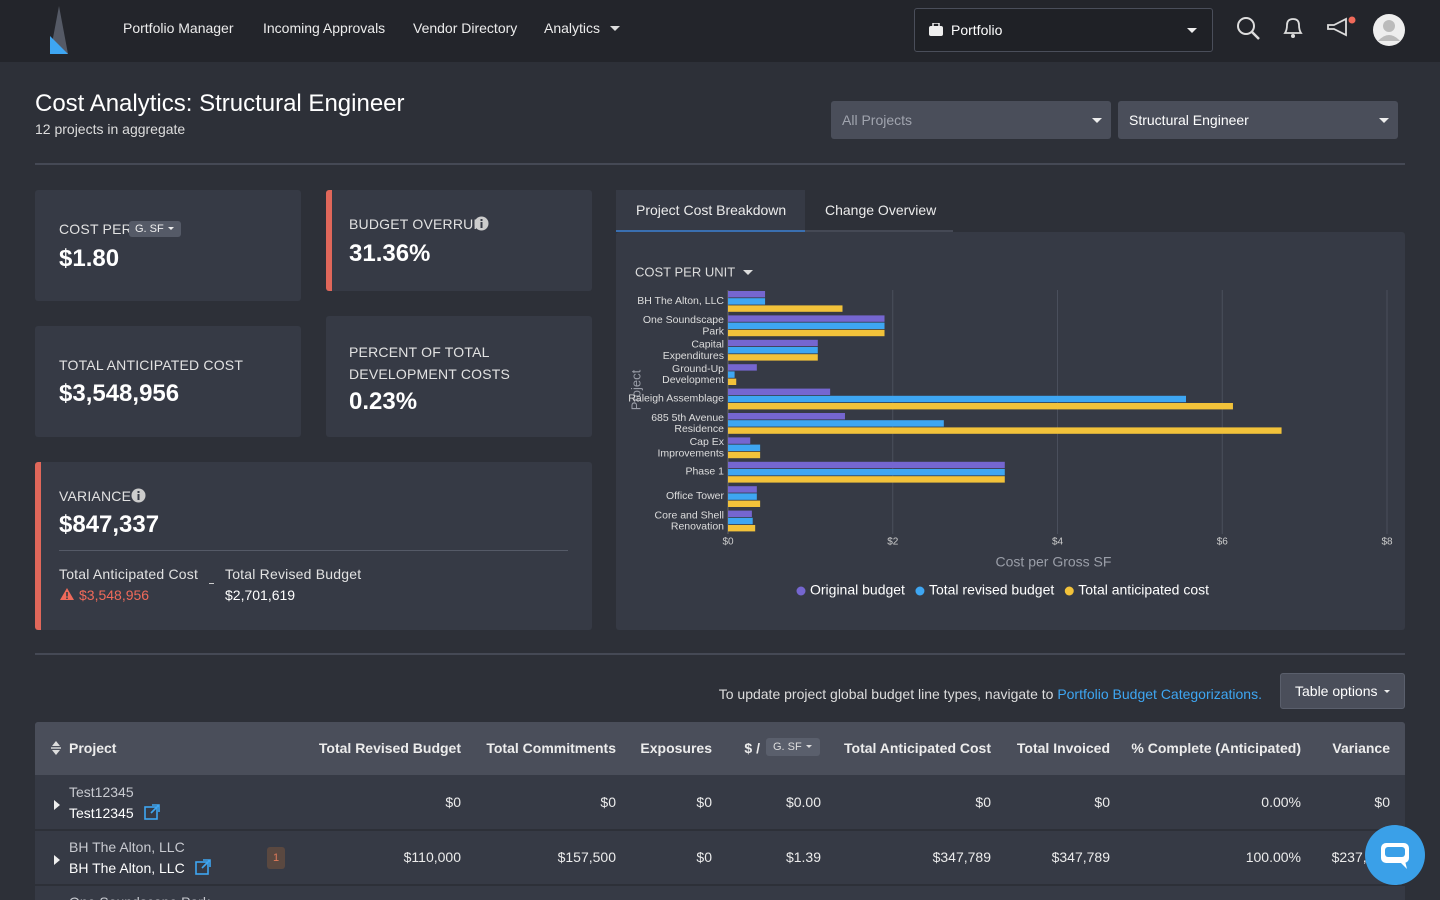  I want to click on column-header: Total Anticipated Cost, so click(917, 748).